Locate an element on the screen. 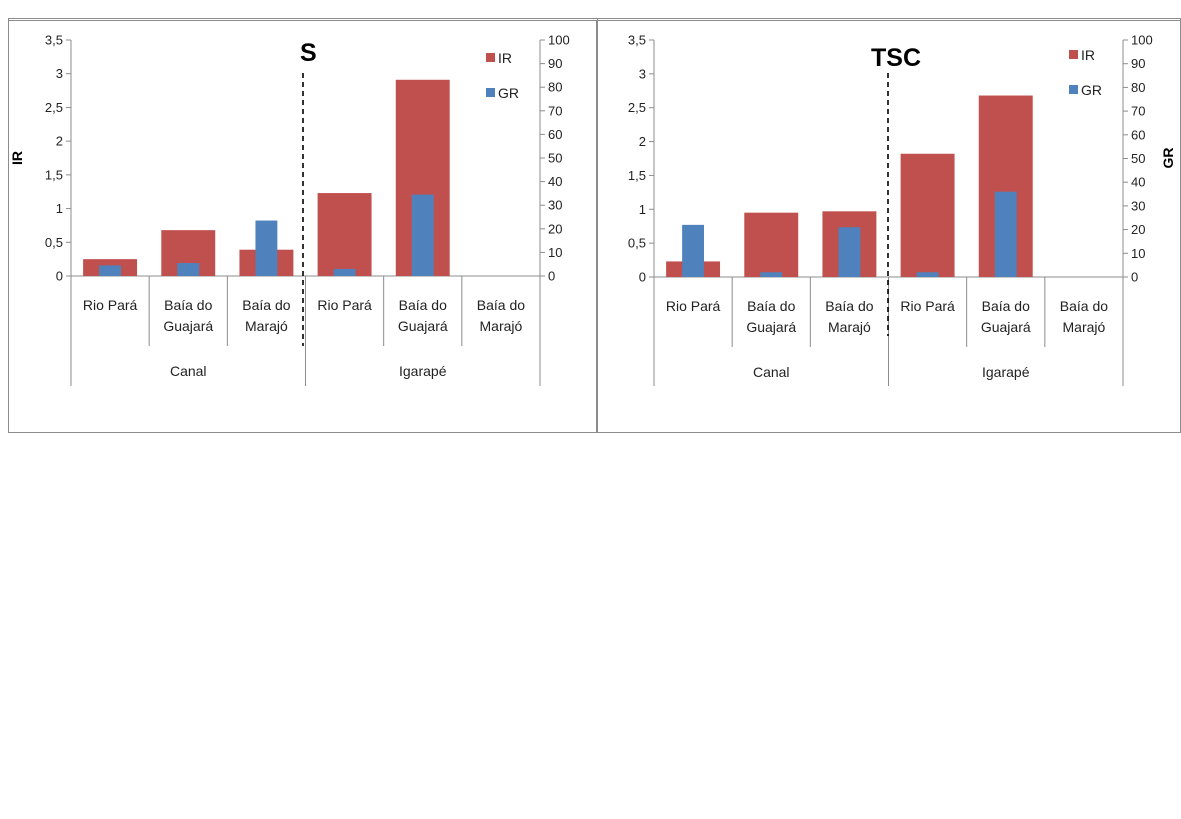  chart-title: S is located at coordinates (308, 53).